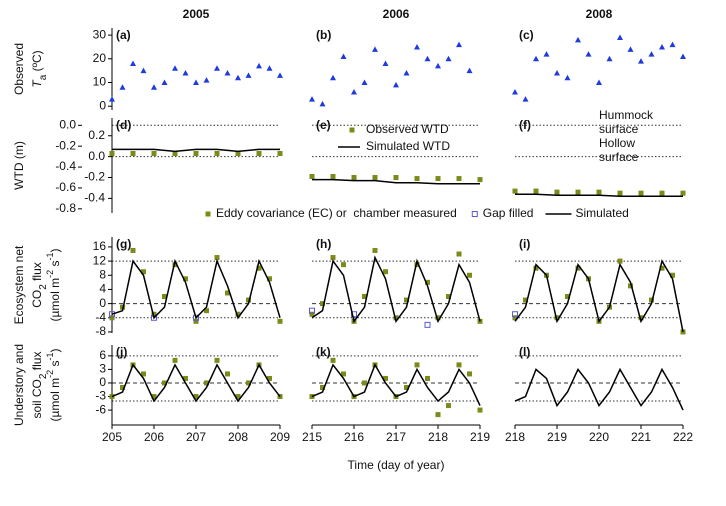 This screenshot has width=726, height=506. Describe the element at coordinates (524, 244) in the screenshot. I see `panel-label: (i)` at that location.